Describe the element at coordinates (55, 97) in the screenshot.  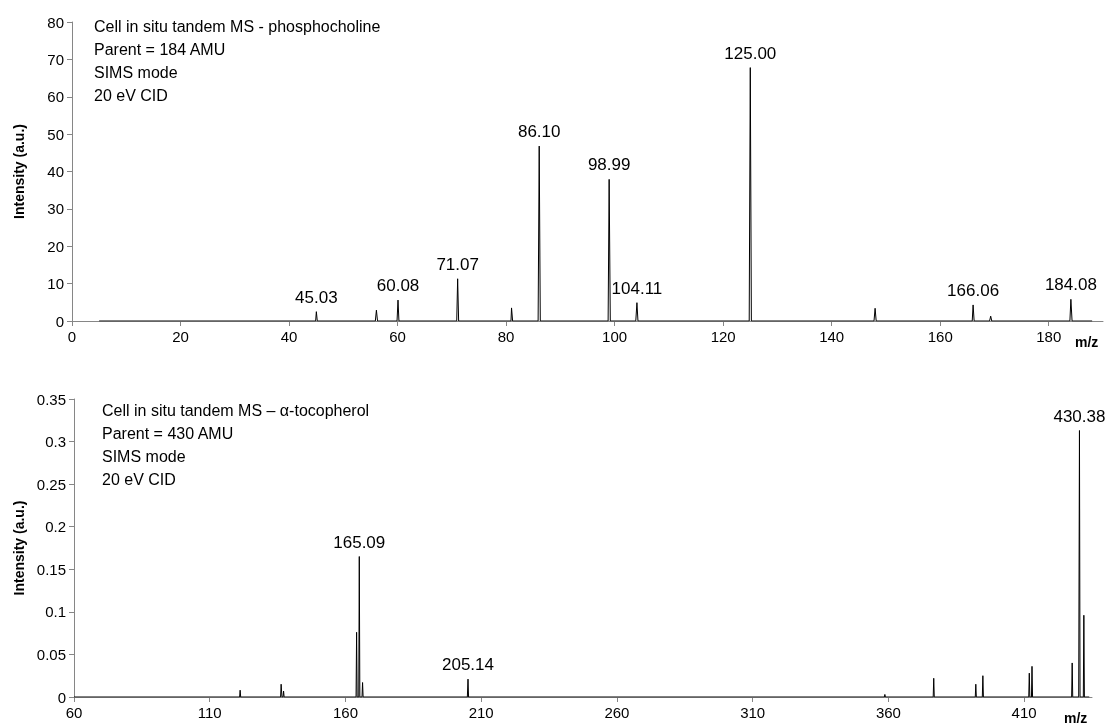
I see `y-tick-label: 60` at that location.